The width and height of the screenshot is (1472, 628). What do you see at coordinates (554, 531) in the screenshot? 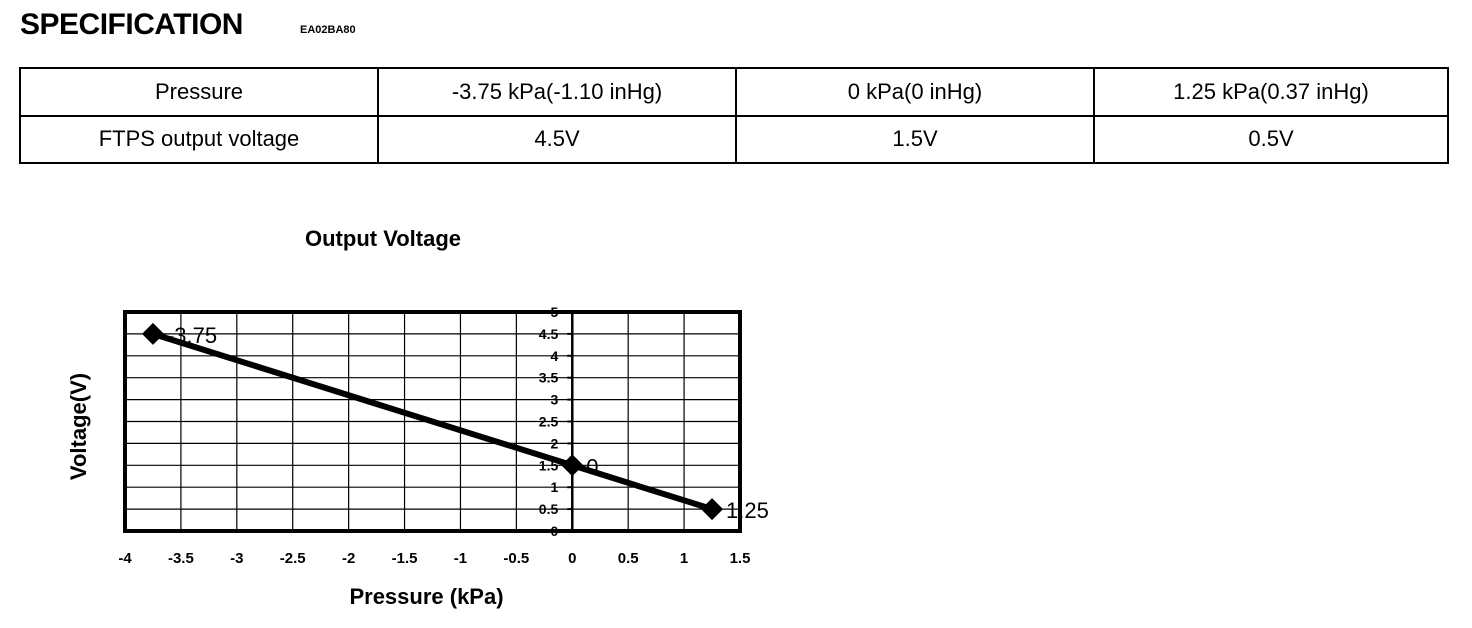
I see `y-tick-label: 0` at bounding box center [554, 531].